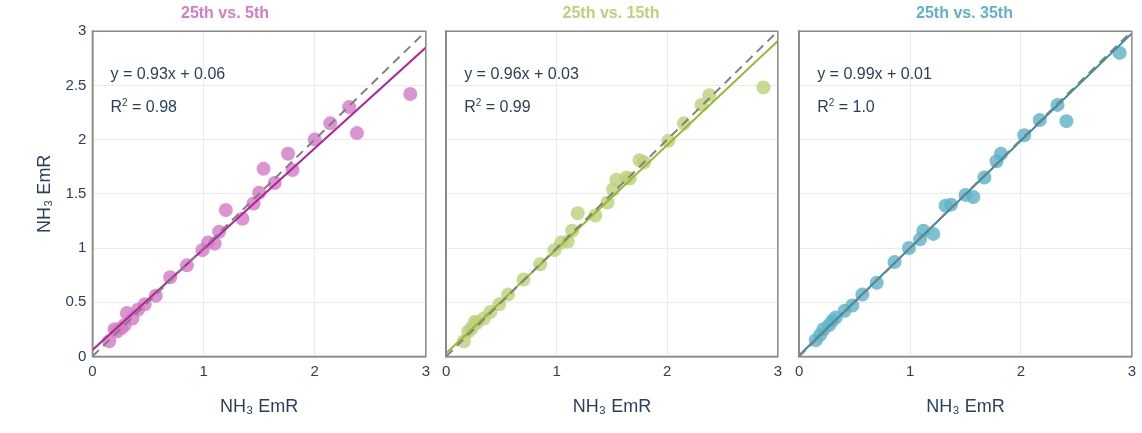 This screenshot has height=433, width=1142. Describe the element at coordinates (76, 192) in the screenshot. I see `y-tick-label: 1.5` at that location.